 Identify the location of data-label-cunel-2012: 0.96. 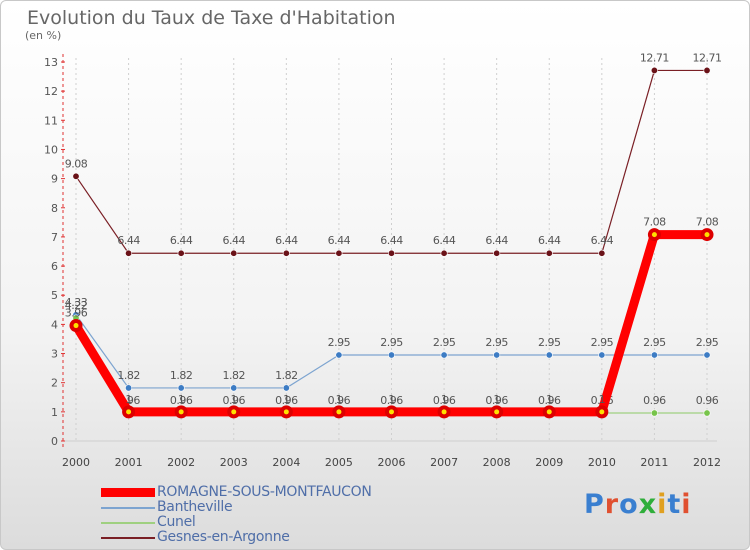
(707, 400).